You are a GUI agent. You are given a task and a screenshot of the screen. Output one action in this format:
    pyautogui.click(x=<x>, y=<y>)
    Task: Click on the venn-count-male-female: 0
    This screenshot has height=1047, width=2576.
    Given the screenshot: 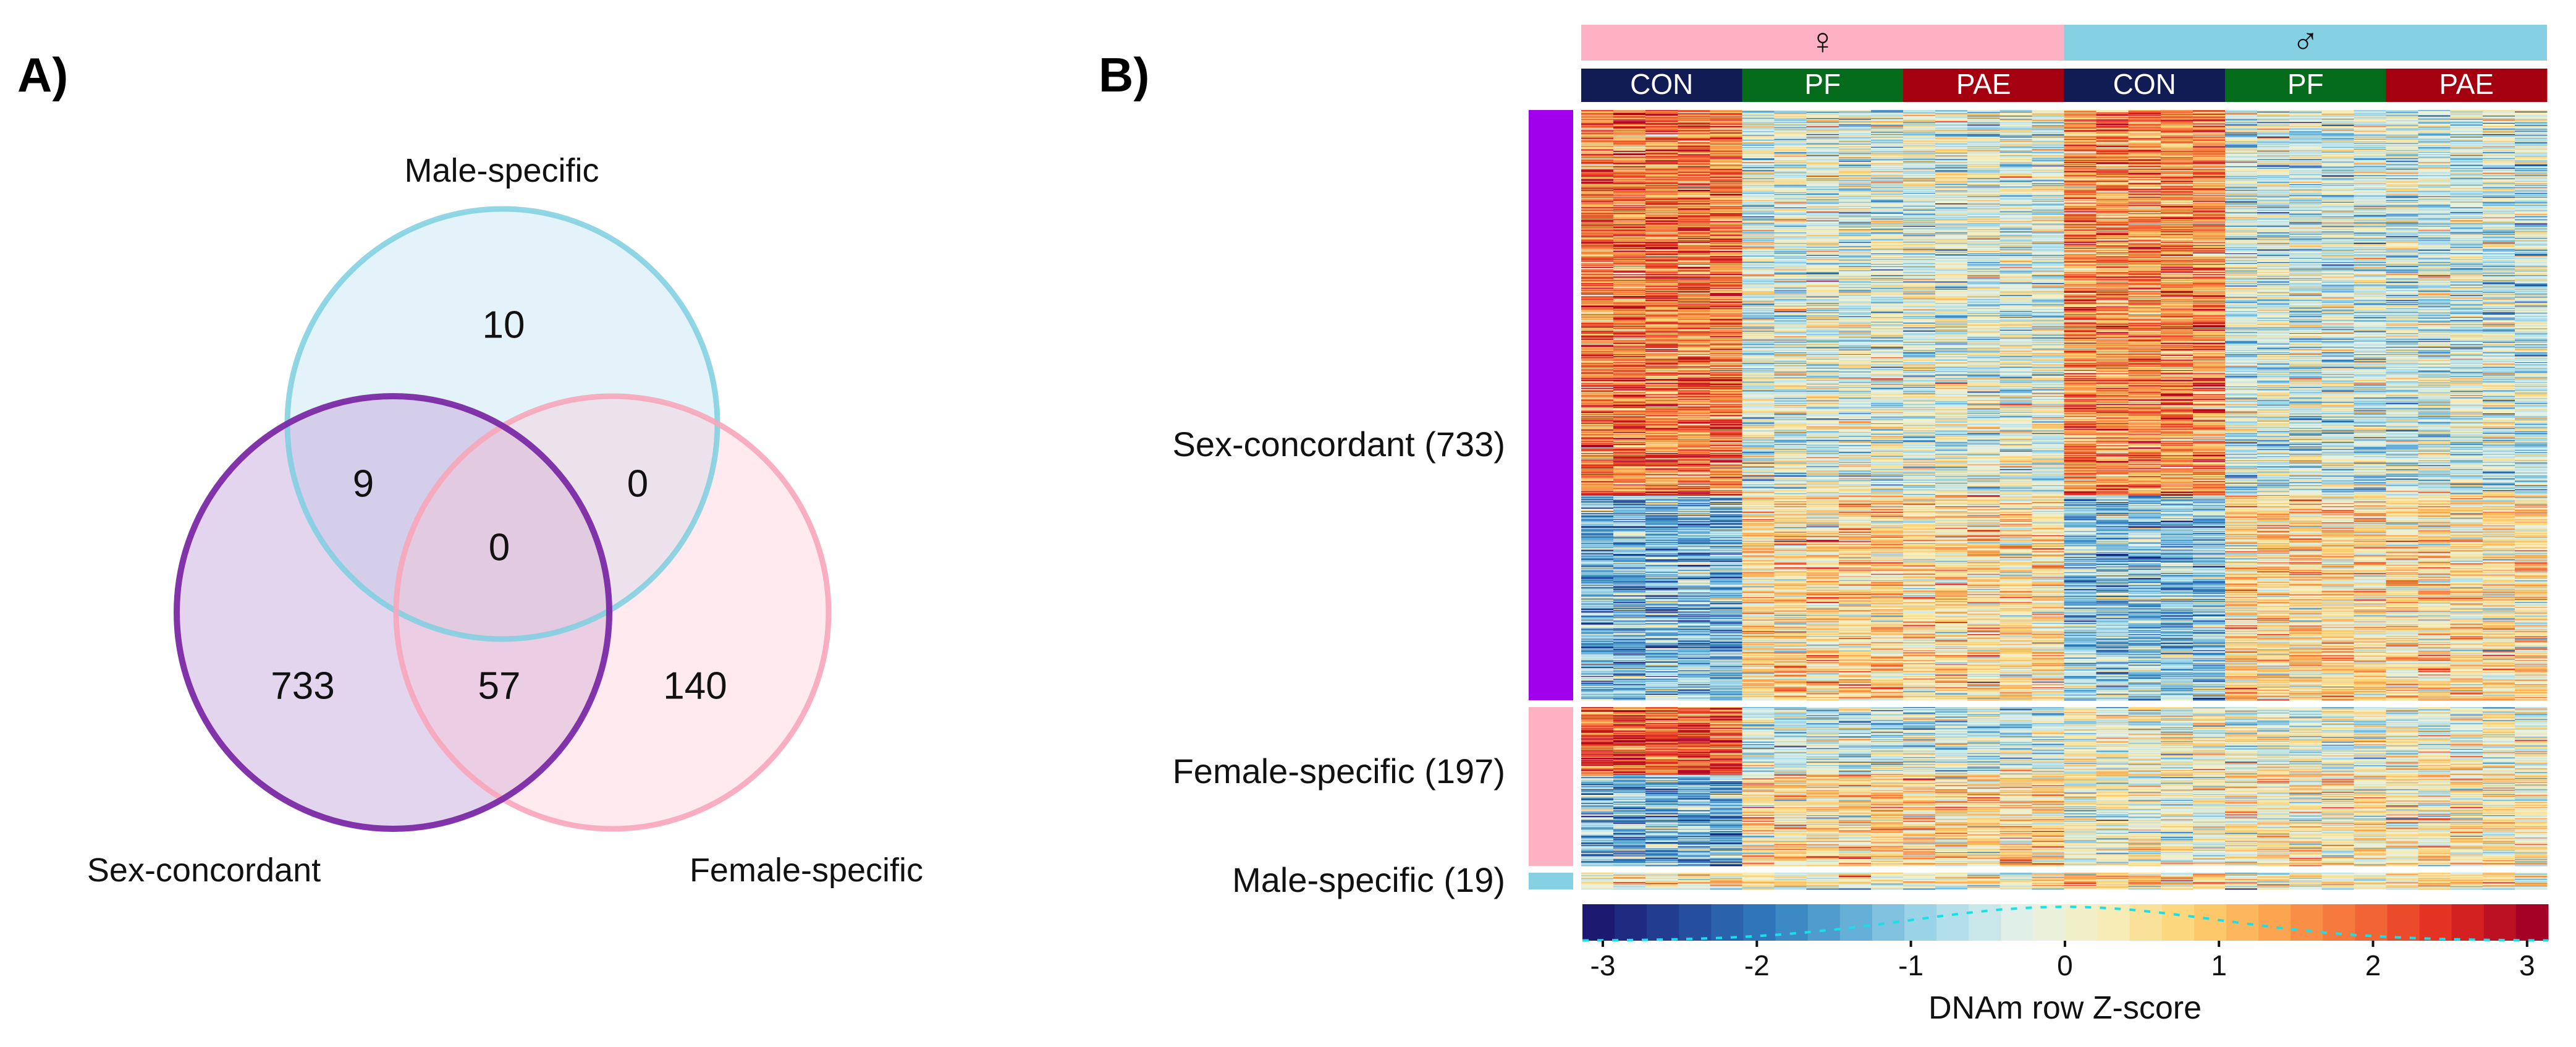 What is the action you would take?
    pyautogui.click(x=637, y=483)
    